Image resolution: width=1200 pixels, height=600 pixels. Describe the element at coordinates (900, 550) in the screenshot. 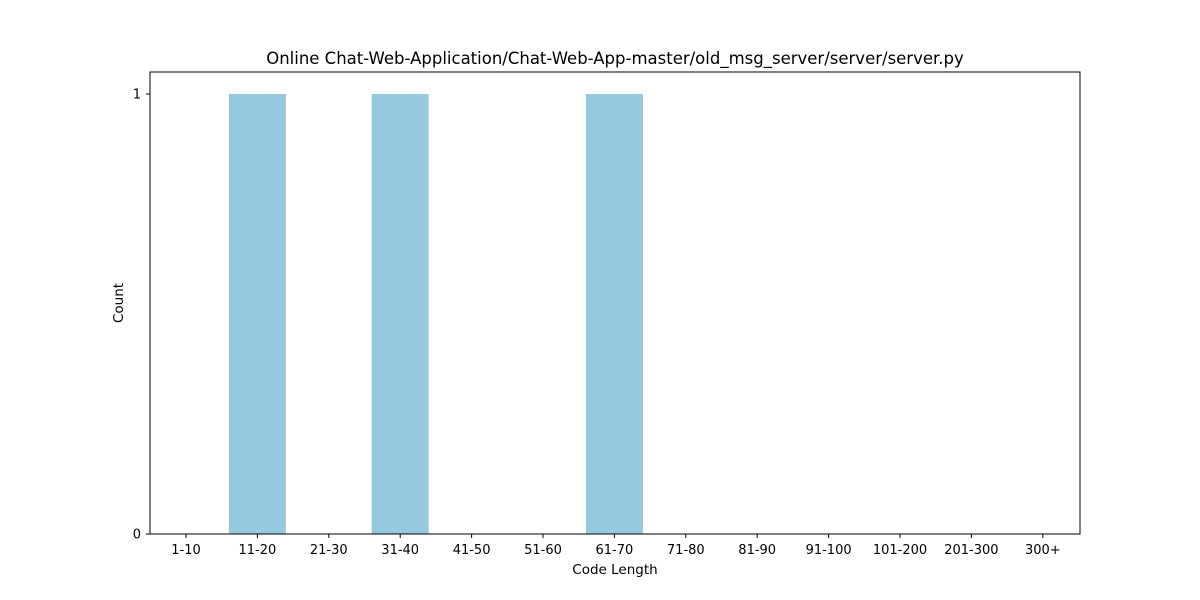

I see `x-tick-label: 101-200` at that location.